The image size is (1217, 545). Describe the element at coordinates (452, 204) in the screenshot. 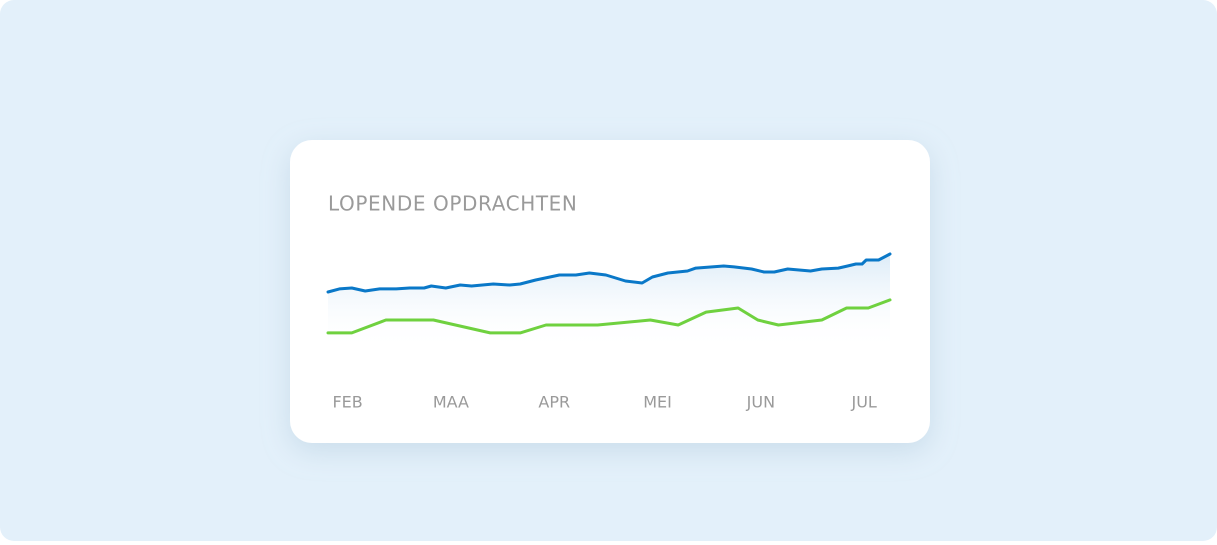

I see `chart-title: LOPENDE OPDRACHTEN` at that location.